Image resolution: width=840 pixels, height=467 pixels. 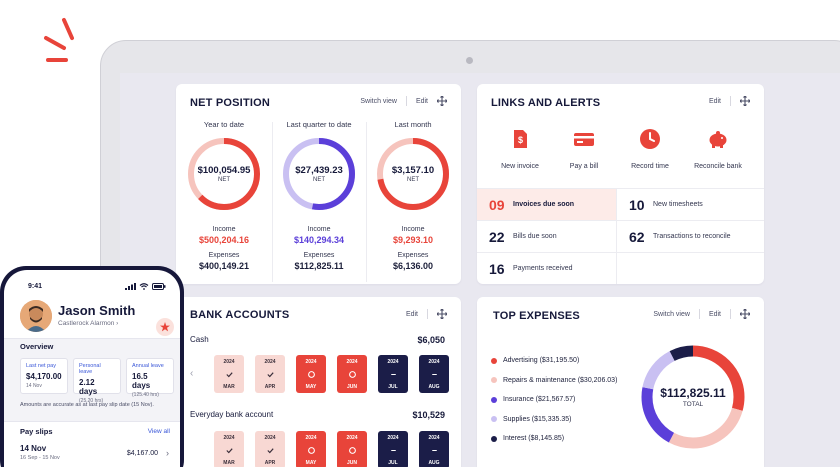 What do you see at coordinates (693, 404) in the screenshot?
I see `donut-total-label: TOTAL` at bounding box center [693, 404].